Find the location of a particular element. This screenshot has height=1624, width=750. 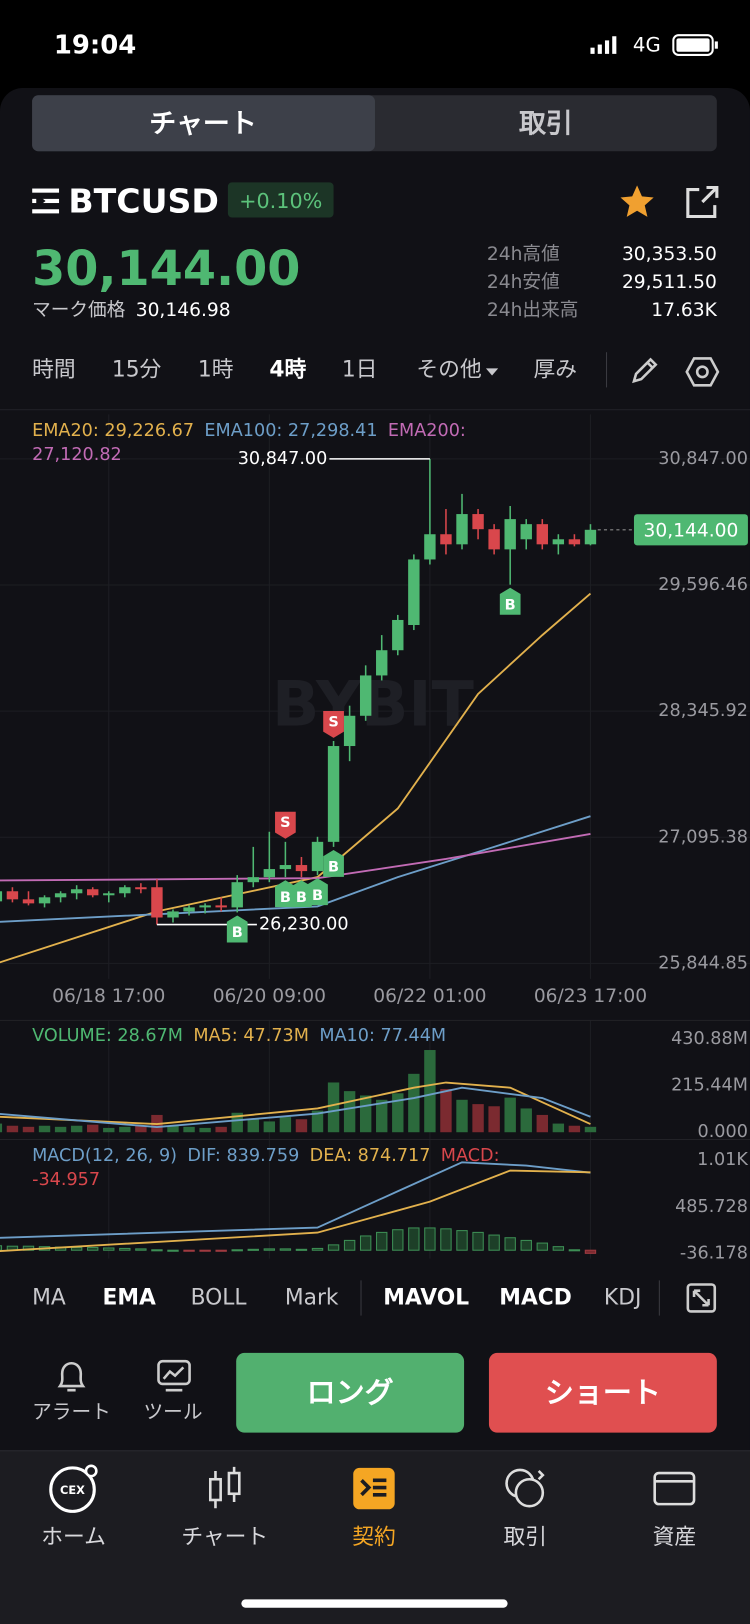

symbol: BTCUSD is located at coordinates (143, 201).